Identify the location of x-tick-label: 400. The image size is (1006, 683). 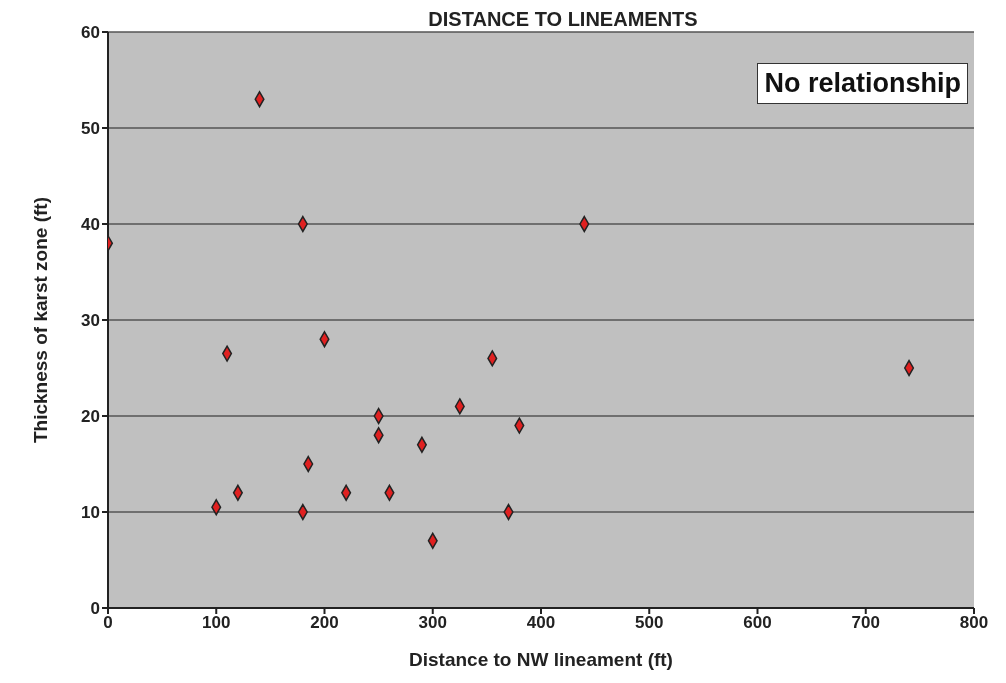
(541, 623).